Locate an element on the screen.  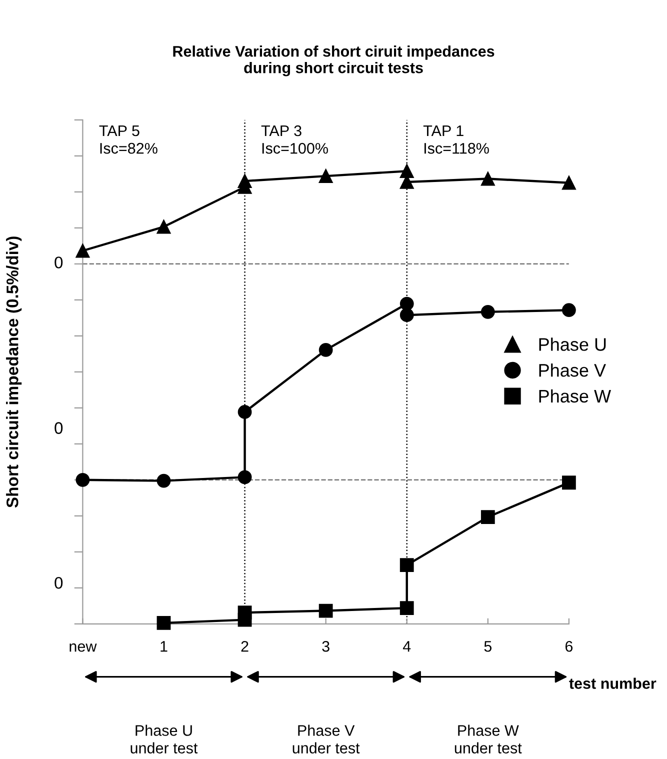
text: TAP 1 Isc=118% is located at coordinates (456, 140).